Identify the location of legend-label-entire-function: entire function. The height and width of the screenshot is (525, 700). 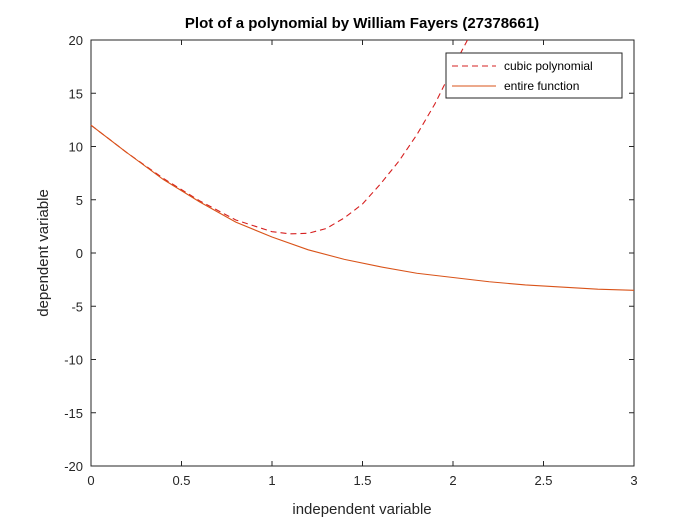
(541, 86).